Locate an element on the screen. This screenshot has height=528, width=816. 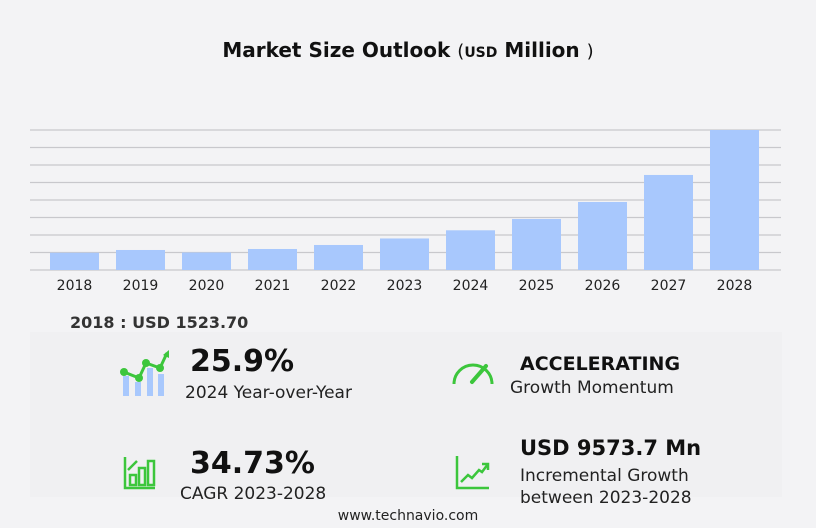
incremental-value: USD 9573.7 Mn is located at coordinates (611, 448).